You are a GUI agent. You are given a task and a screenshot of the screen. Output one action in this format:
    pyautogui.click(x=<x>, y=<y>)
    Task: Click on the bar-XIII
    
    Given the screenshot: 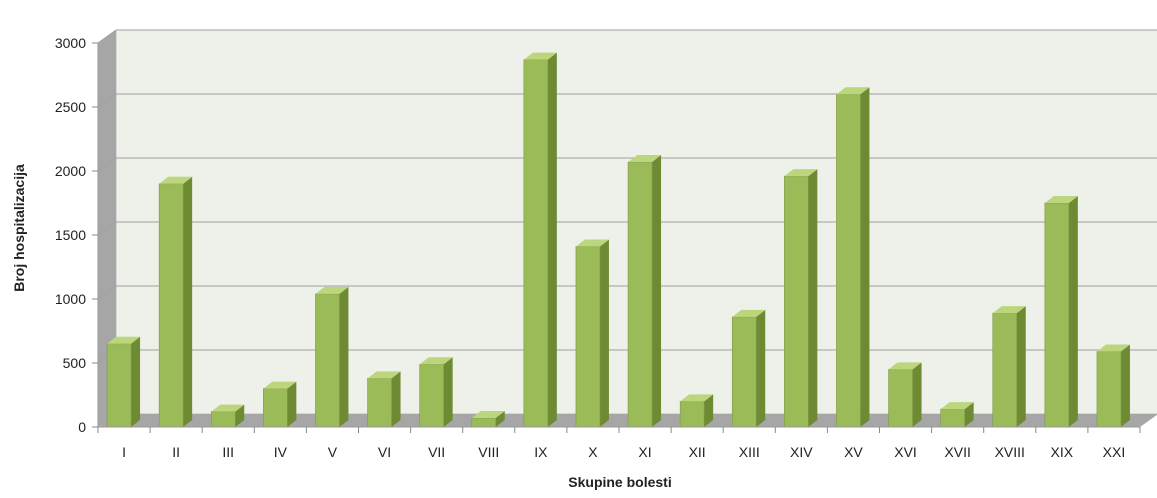 What is the action you would take?
    pyautogui.click(x=748, y=368)
    